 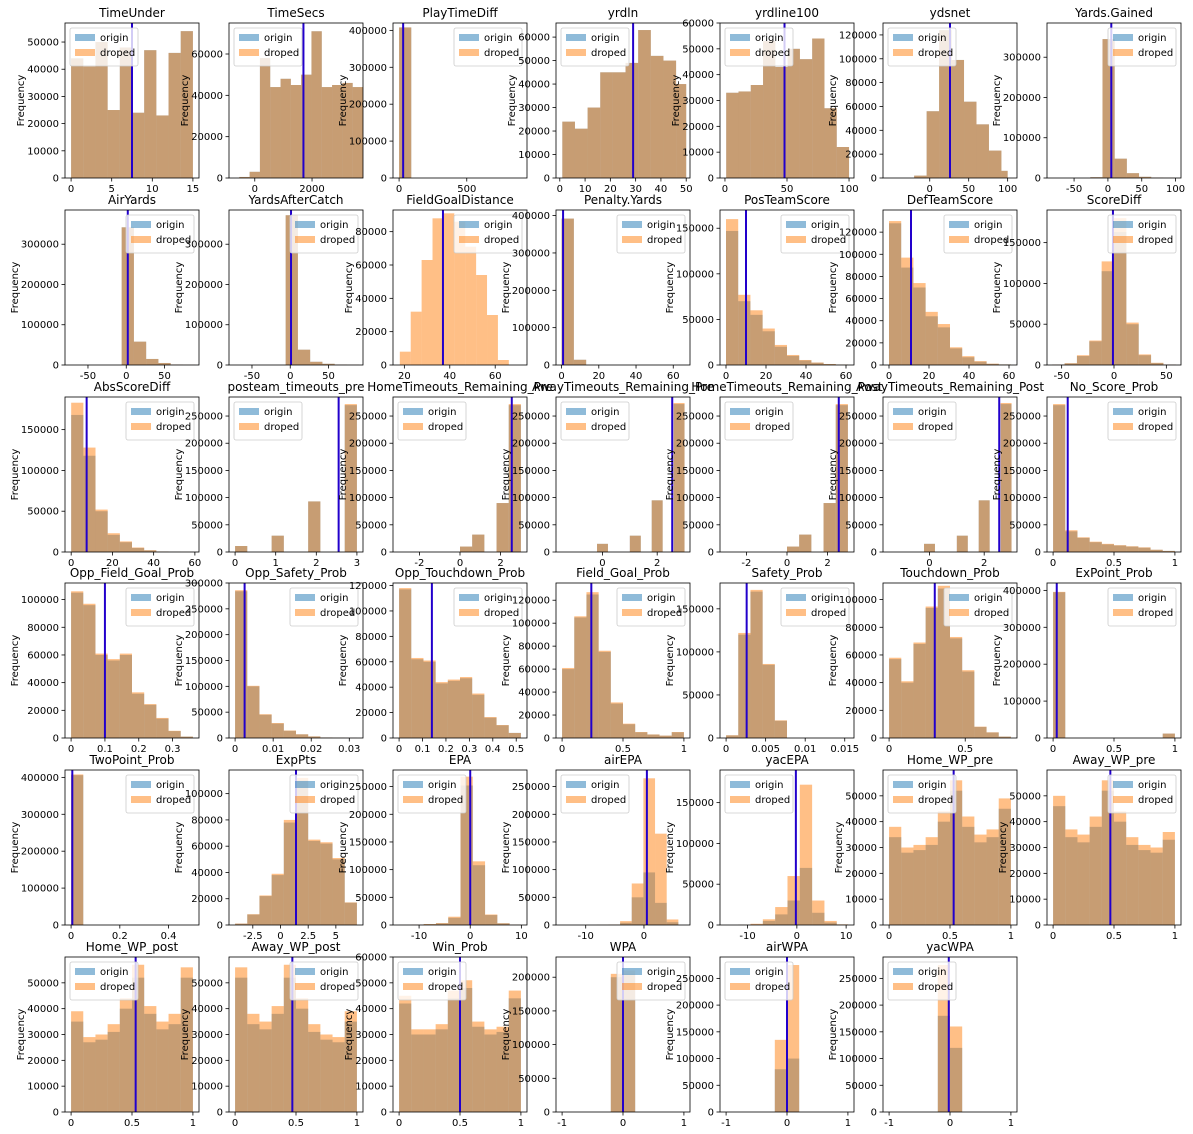 I want to click on subplot-title: AbsScoreDiff, so click(x=132, y=387).